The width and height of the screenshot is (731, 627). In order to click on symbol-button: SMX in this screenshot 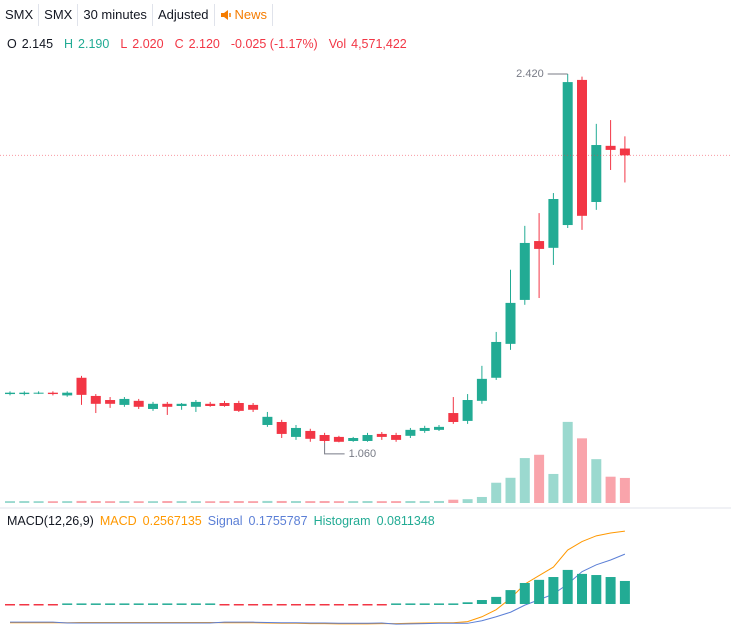, I will do `click(20, 15)`.